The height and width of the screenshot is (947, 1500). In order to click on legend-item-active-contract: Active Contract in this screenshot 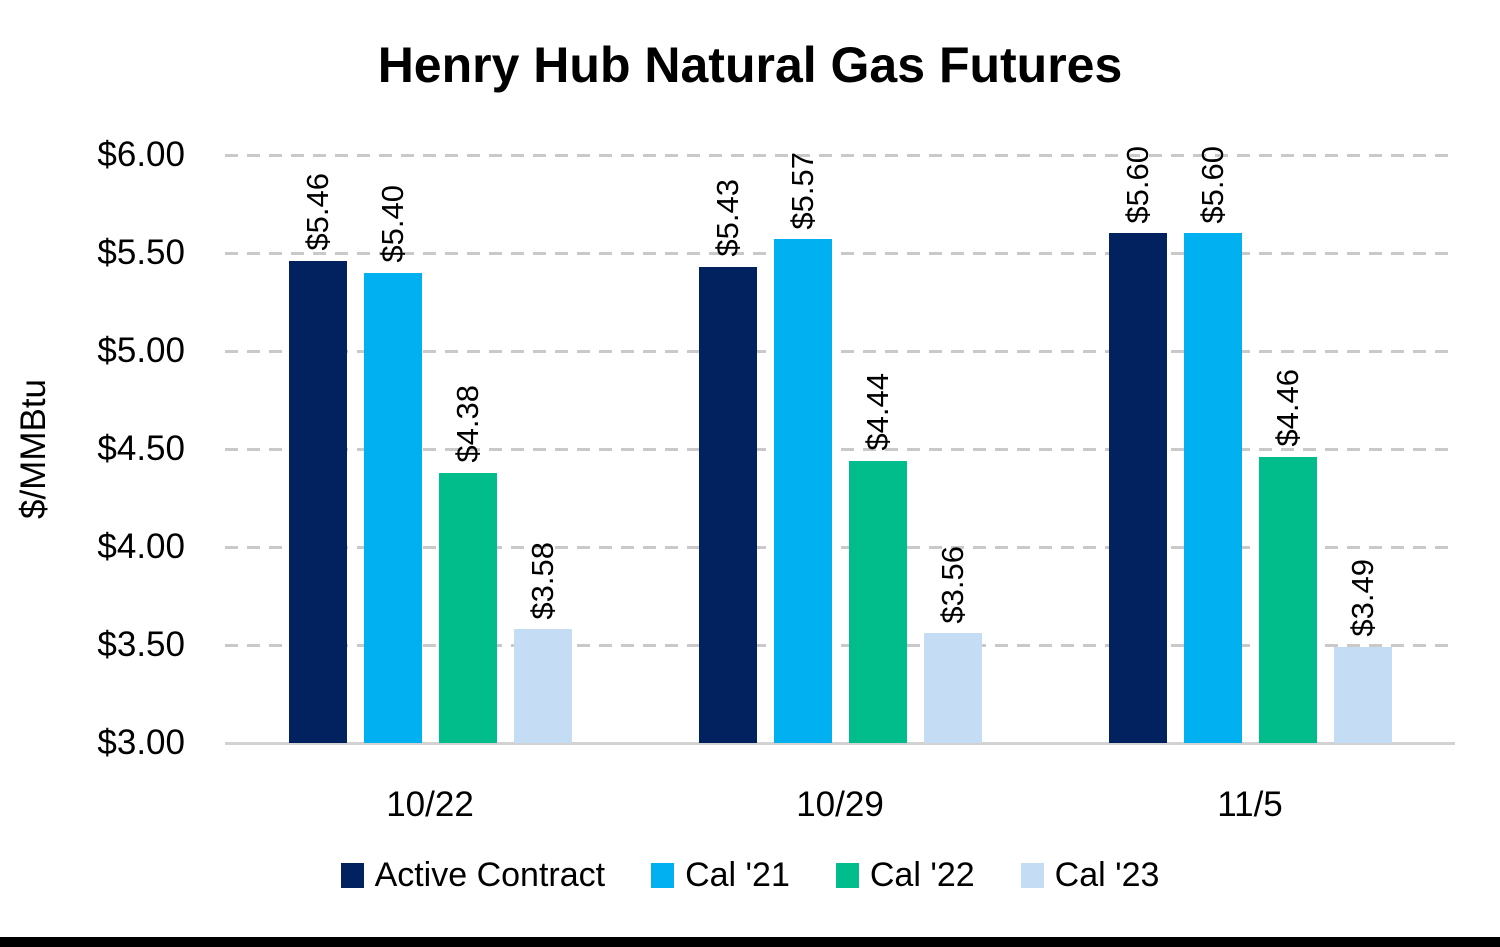, I will do `click(473, 875)`.